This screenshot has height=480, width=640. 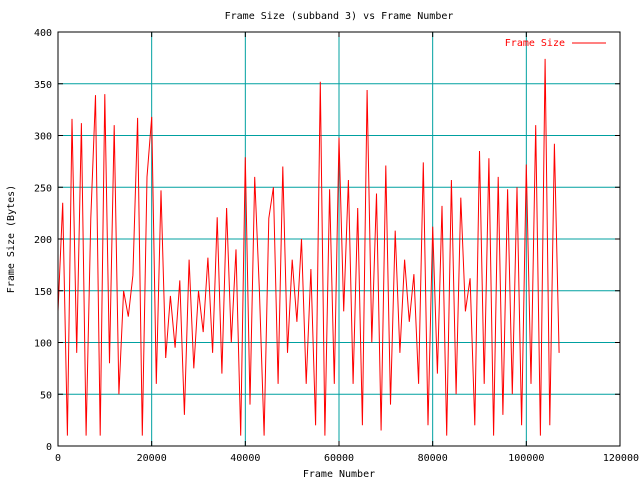 I want to click on legend-series-label: Frame Size, so click(x=535, y=43).